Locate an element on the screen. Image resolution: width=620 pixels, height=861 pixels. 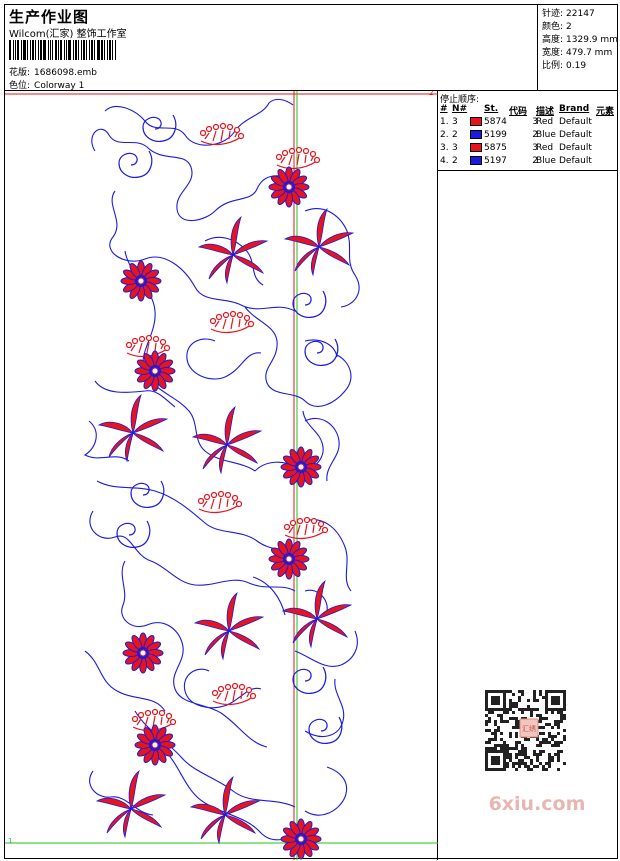
row-index: 4. is located at coordinates (444, 161).